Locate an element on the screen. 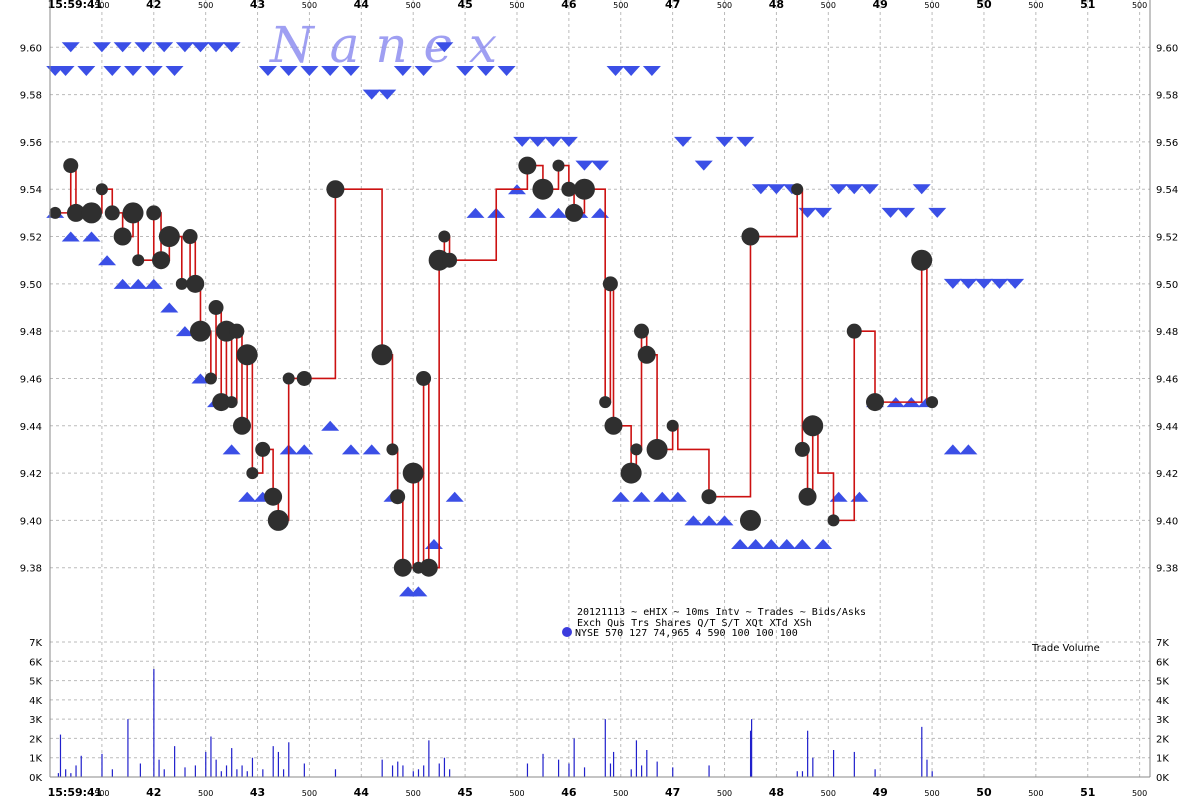 The height and width of the screenshot is (800, 1200). x-tick-label: 43 is located at coordinates (257, 792).